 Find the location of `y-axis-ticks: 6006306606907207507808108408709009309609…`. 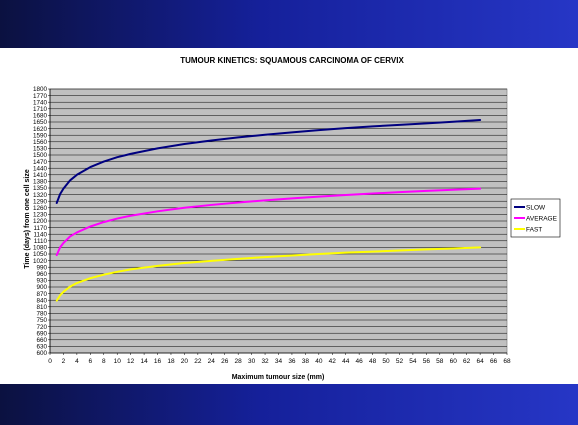

y-axis-ticks: 6006306606907207507808108408709009309609… is located at coordinates (41, 221).